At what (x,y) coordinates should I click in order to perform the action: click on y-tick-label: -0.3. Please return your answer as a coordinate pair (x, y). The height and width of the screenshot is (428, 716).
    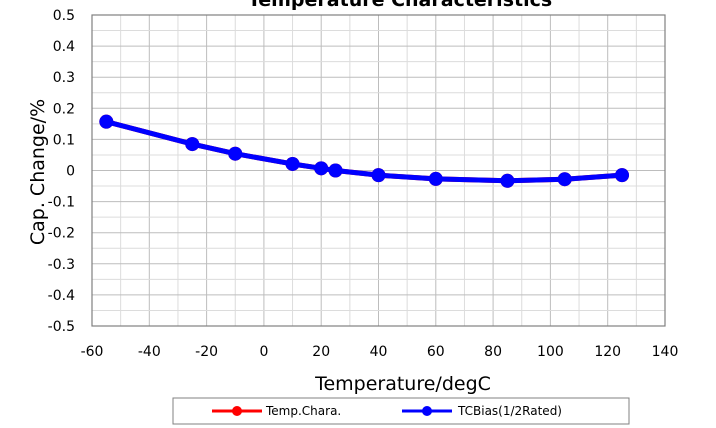
    Looking at the image, I should click on (61, 265).